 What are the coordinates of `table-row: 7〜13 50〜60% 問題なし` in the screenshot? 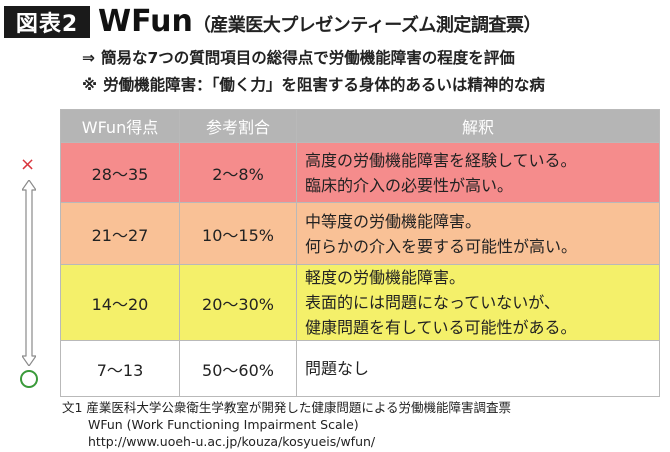 It's located at (360, 368).